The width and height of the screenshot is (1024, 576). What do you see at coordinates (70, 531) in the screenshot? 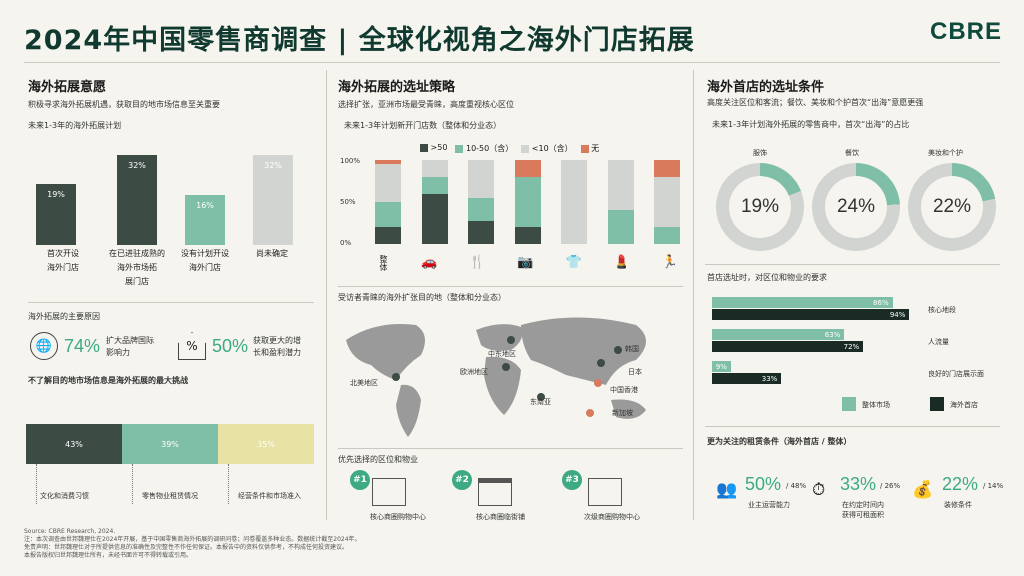
I see `footer-source: Source: CBRE Research, 2024.` at bounding box center [70, 531].